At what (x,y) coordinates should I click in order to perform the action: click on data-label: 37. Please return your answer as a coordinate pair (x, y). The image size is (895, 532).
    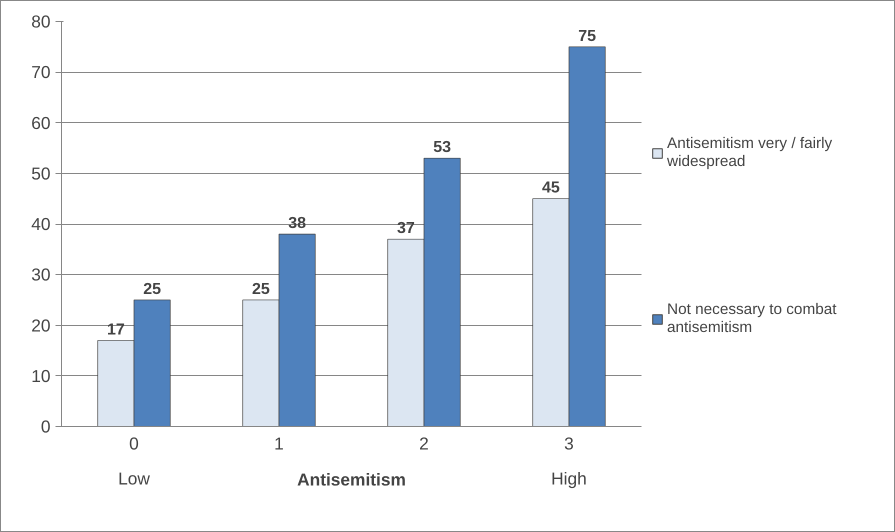
    Looking at the image, I should click on (405, 229).